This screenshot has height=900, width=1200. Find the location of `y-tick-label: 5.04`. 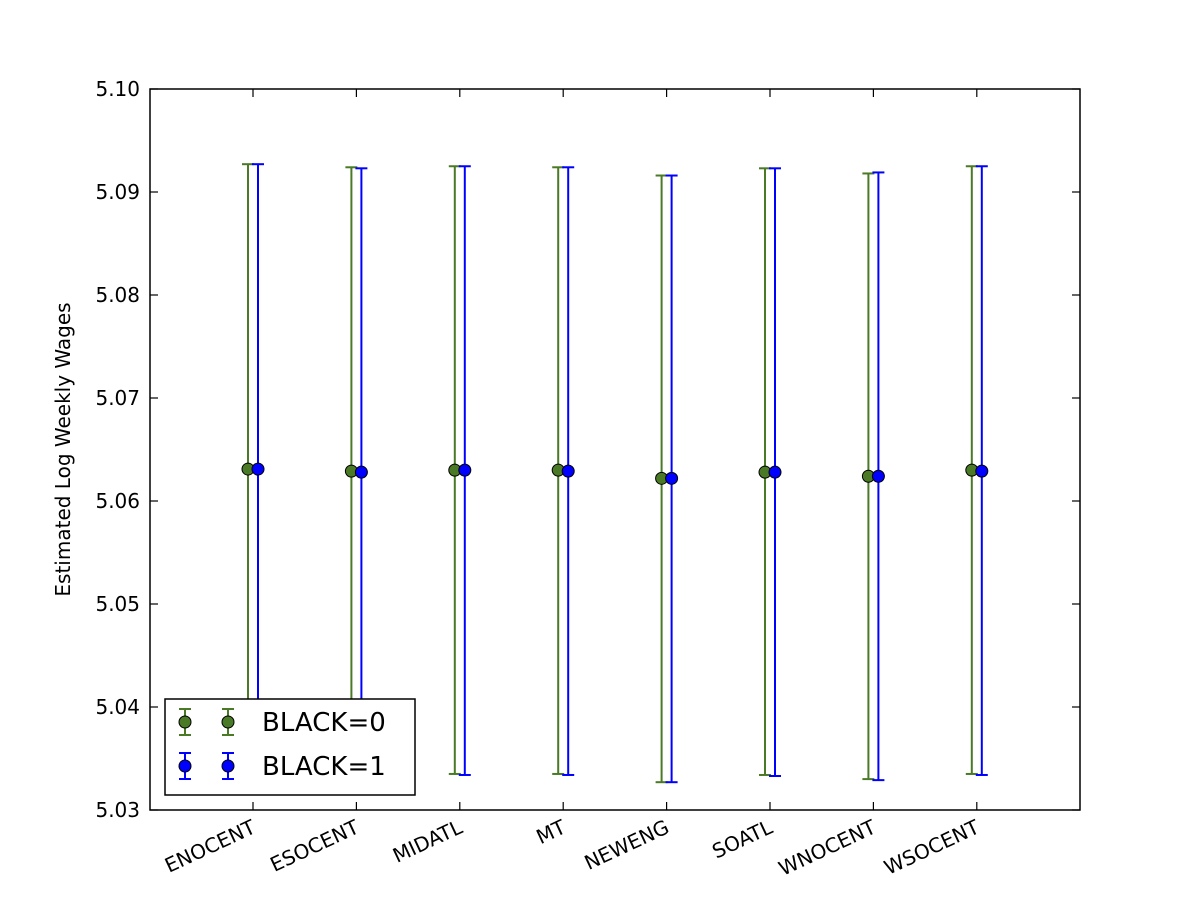

y-tick-label: 5.04 is located at coordinates (117, 707).